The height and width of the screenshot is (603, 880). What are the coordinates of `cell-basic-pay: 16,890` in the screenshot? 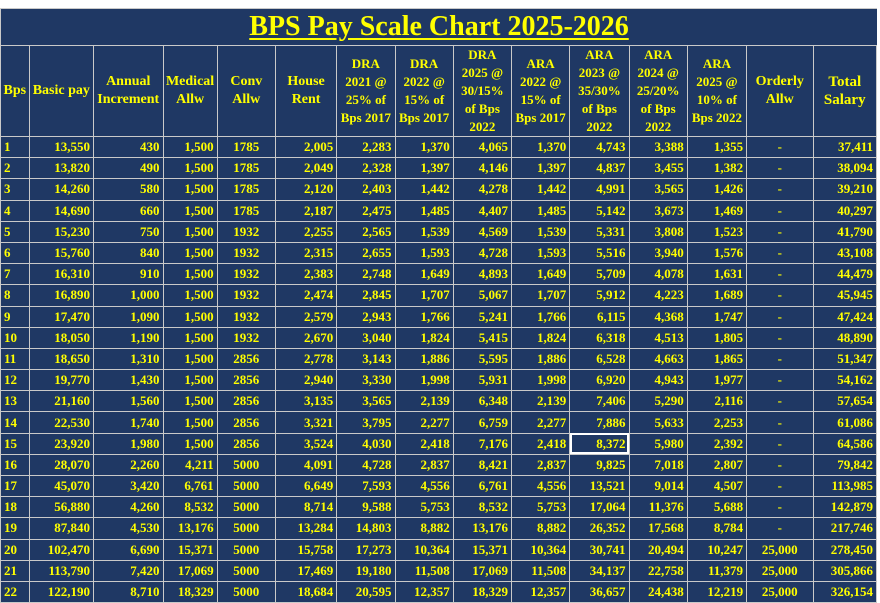 It's located at (61, 295).